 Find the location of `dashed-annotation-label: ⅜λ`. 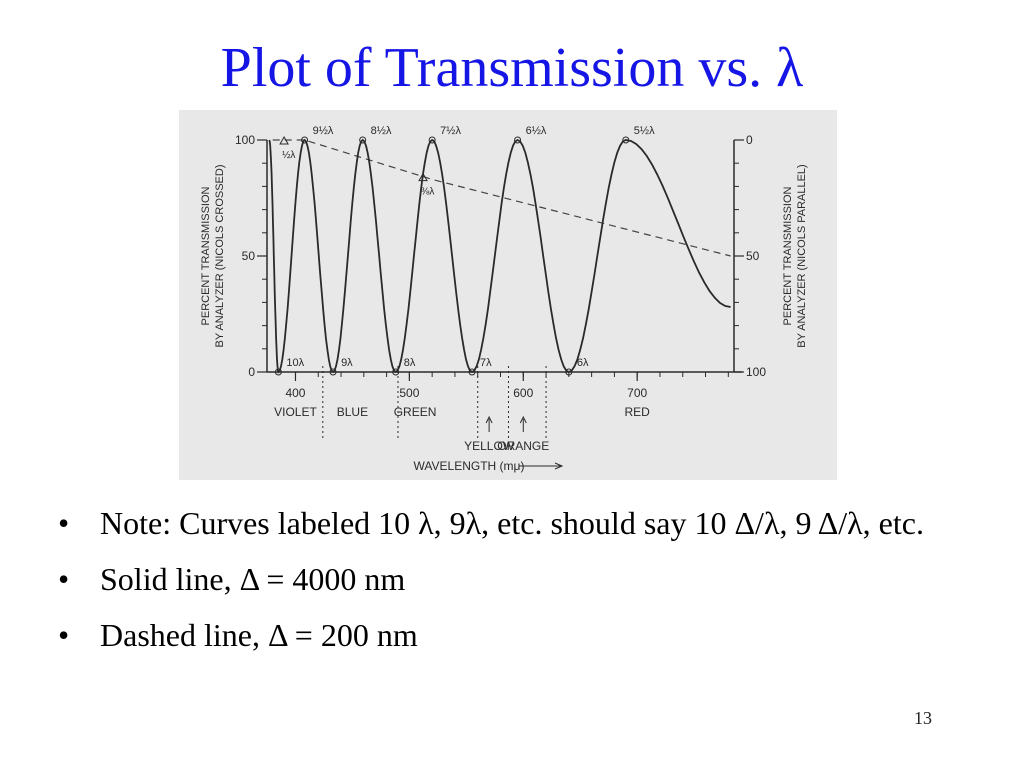

dashed-annotation-label: ⅜λ is located at coordinates (427, 192).